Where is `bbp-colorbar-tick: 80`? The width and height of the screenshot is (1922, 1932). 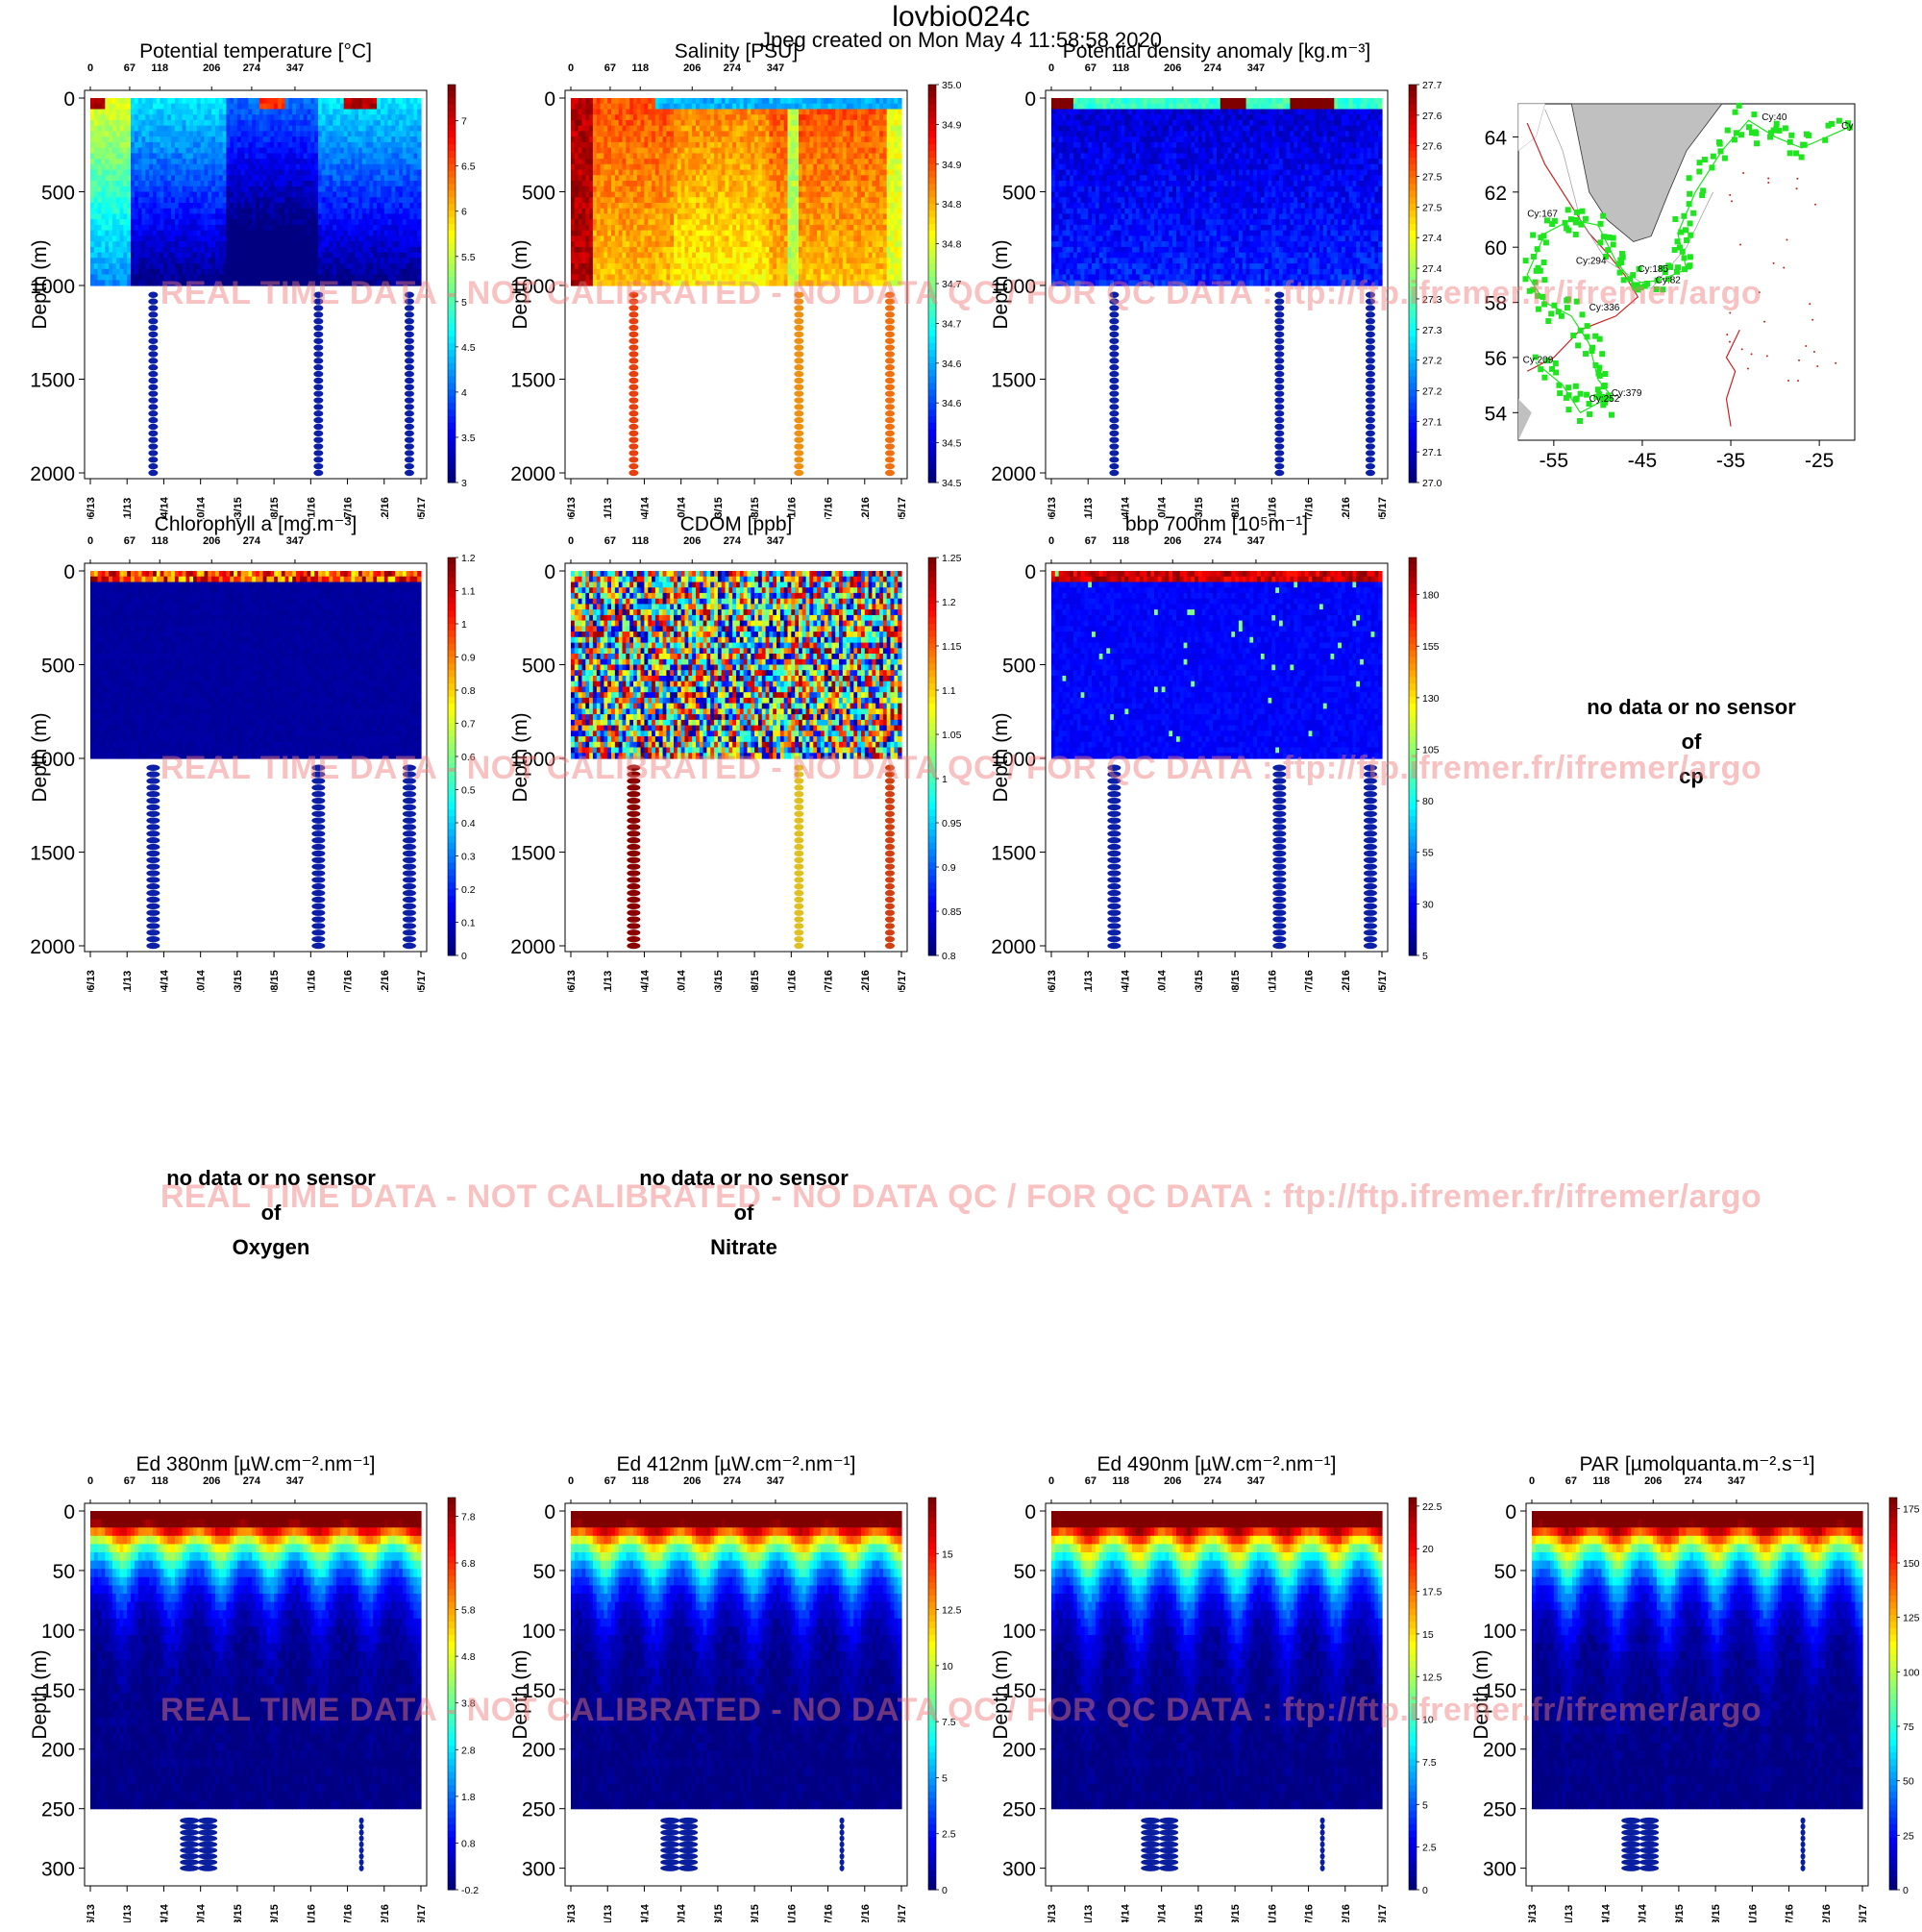 bbp-colorbar-tick: 80 is located at coordinates (1428, 801).